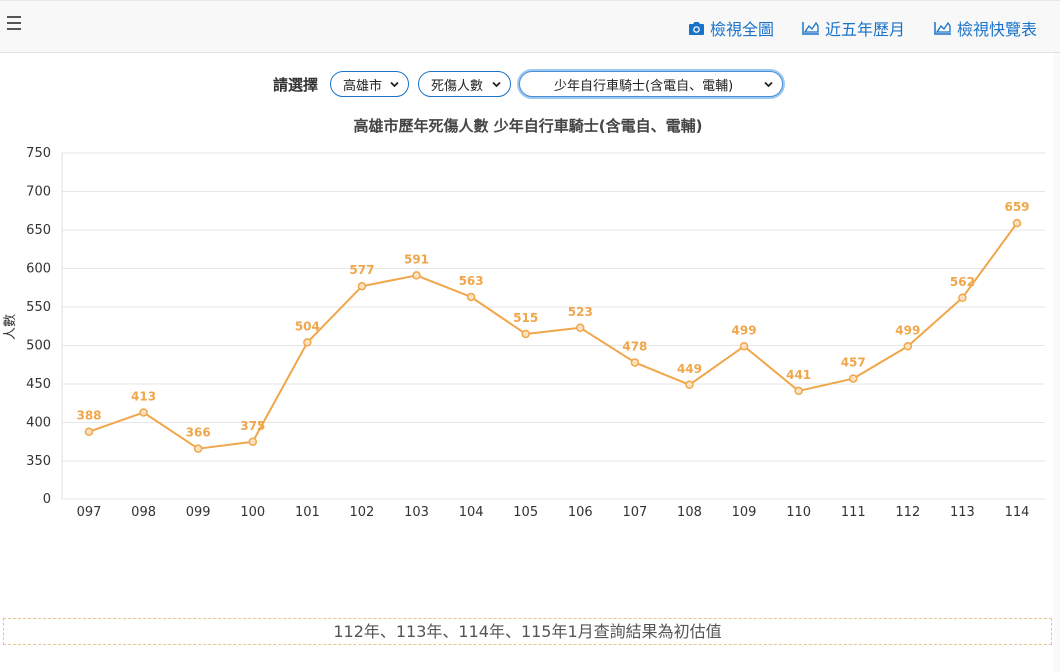 This screenshot has width=1060, height=672. I want to click on data-label: 388, so click(88, 416).